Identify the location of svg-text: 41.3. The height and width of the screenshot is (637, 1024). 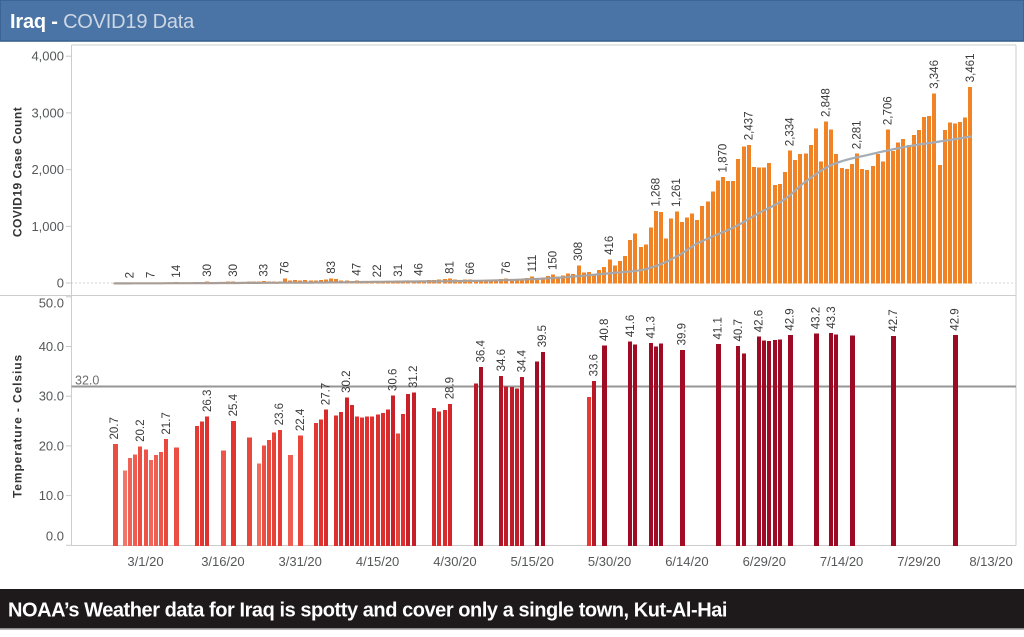
(651, 327).